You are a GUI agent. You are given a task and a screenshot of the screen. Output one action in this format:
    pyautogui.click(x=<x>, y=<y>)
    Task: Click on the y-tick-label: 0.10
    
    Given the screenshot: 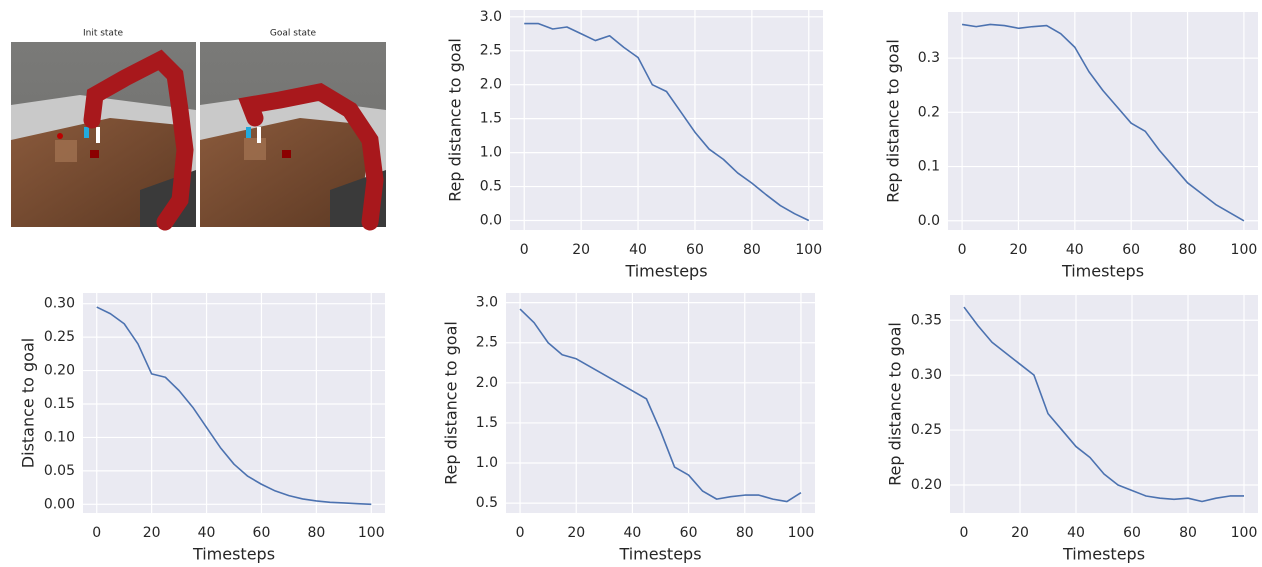 What is the action you would take?
    pyautogui.click(x=59, y=437)
    